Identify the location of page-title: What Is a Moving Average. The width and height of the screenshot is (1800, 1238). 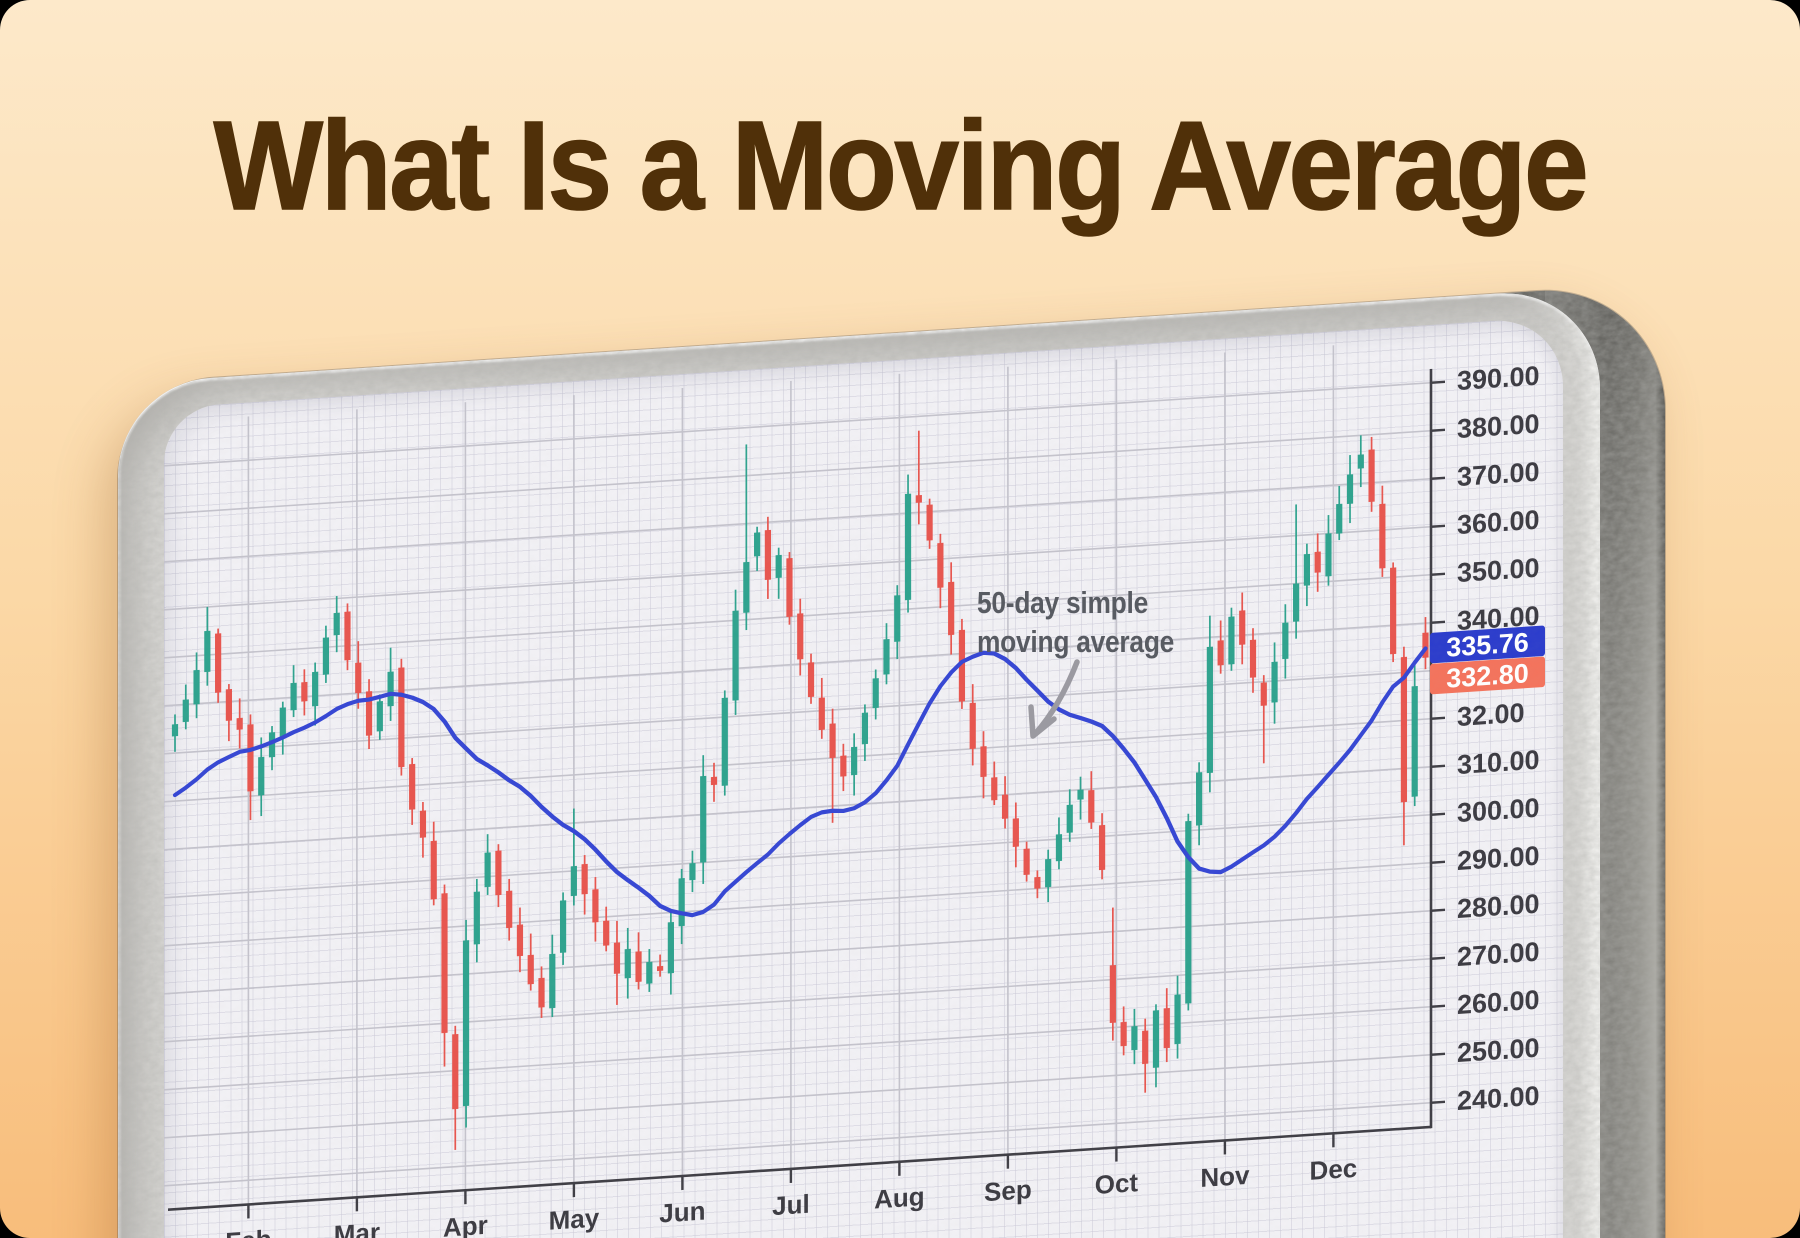
(901, 165).